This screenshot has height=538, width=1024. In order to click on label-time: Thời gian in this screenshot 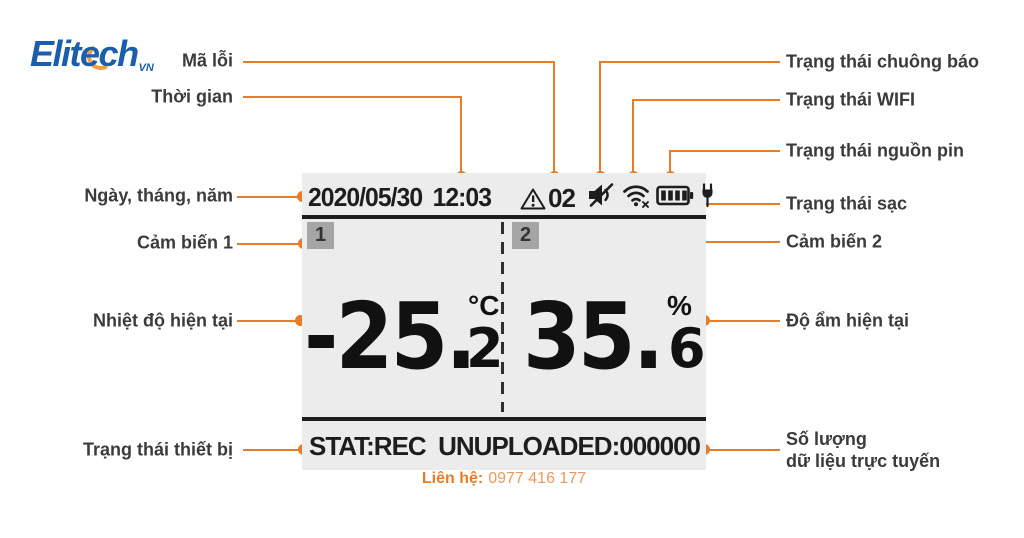, I will do `click(192, 96)`.